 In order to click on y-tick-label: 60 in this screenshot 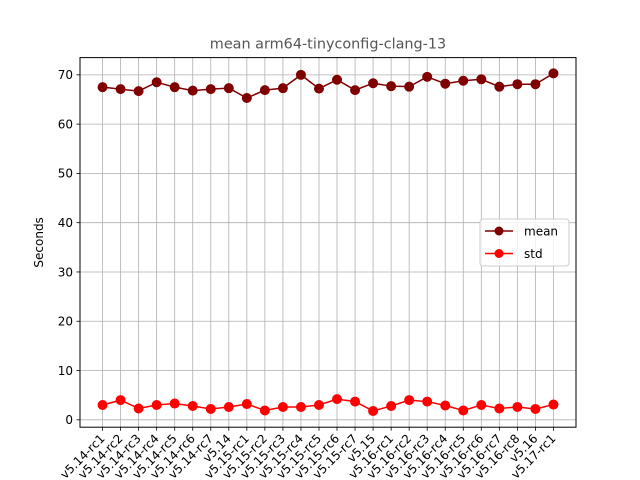, I will do `click(65, 124)`.